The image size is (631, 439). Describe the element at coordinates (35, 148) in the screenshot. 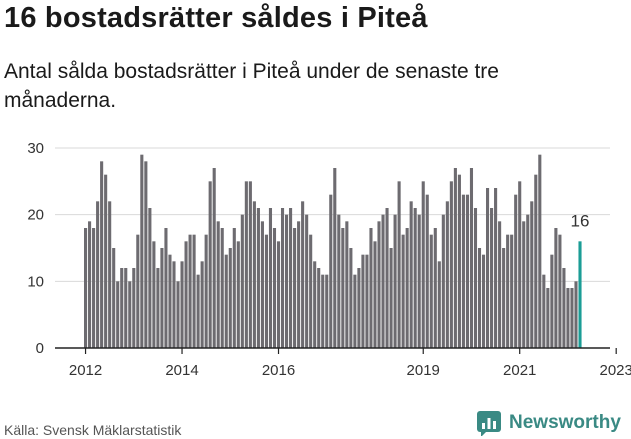

I see `y-tick-label: 30` at that location.